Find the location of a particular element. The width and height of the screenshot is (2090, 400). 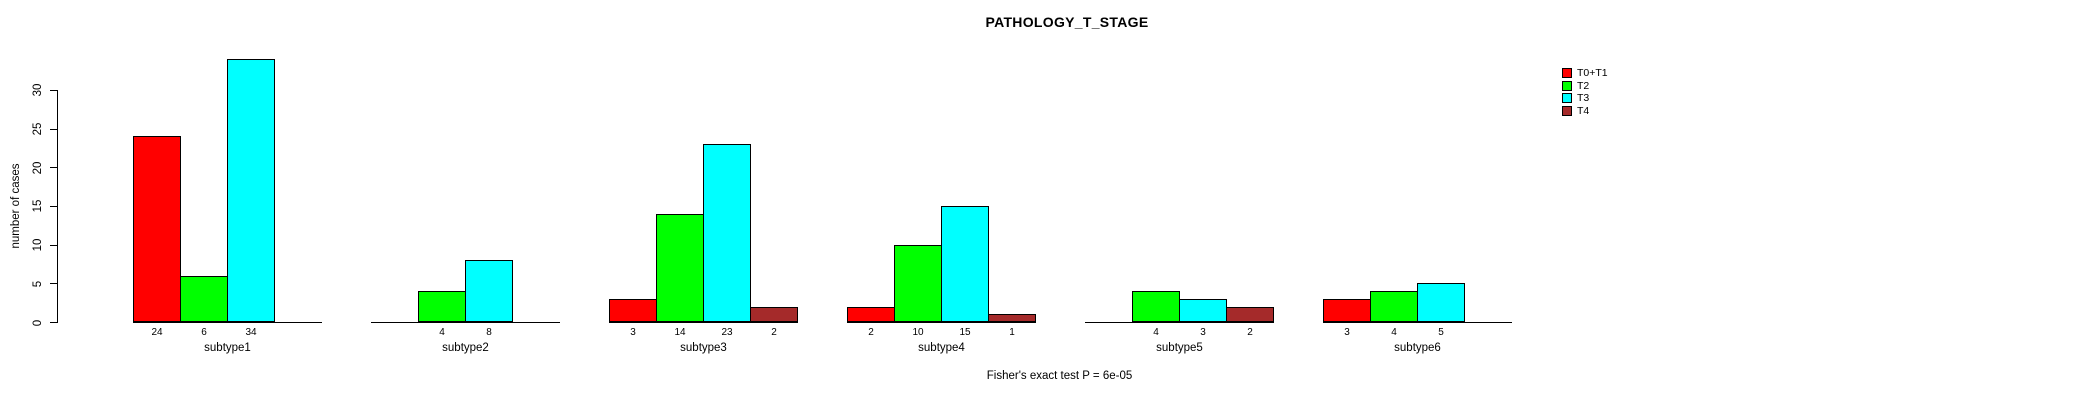

bar-value-label-subtype4-t2: 10 is located at coordinates (918, 332).